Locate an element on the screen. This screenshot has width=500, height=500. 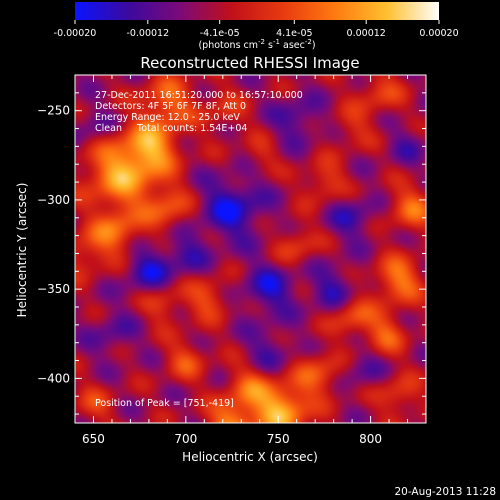
y-tick-label: −250 is located at coordinates (53, 111).